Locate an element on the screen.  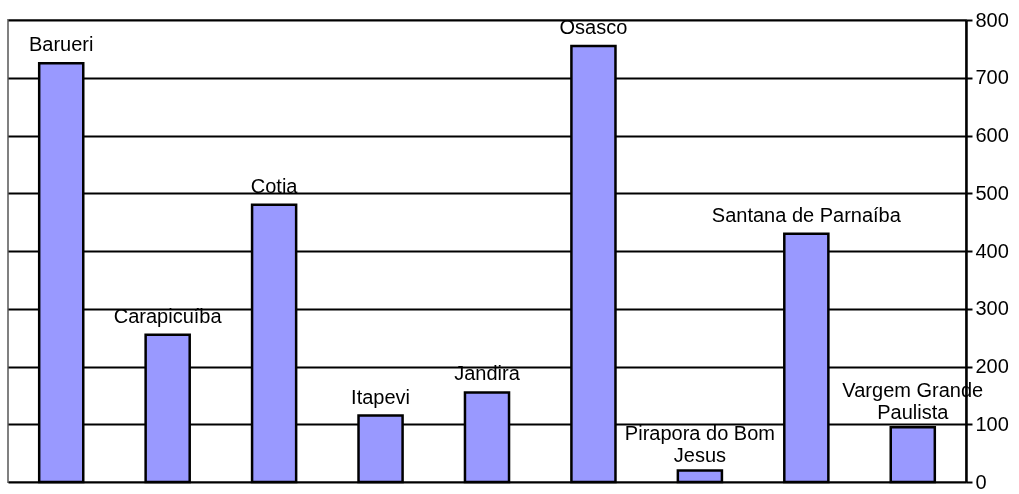
x-tick-label: Santana de Parnaíba is located at coordinates (806, 214).